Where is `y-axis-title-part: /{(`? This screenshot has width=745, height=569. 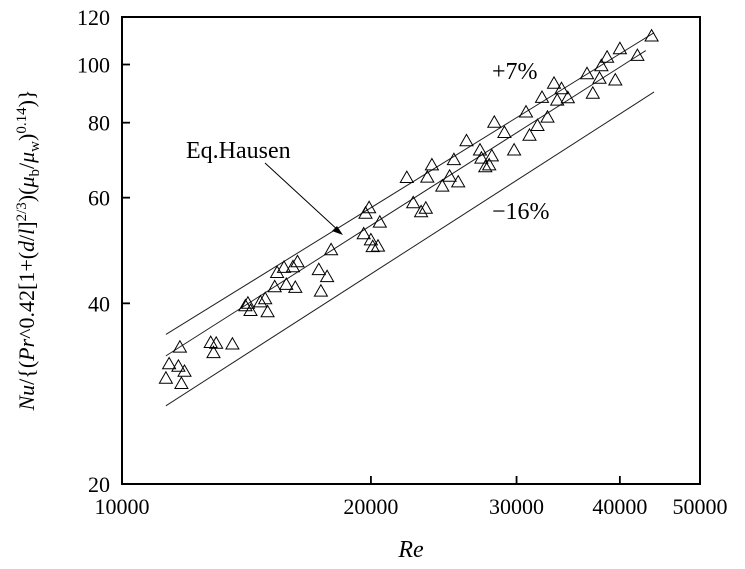
y-axis-title-part: /{( is located at coordinates (26, 373).